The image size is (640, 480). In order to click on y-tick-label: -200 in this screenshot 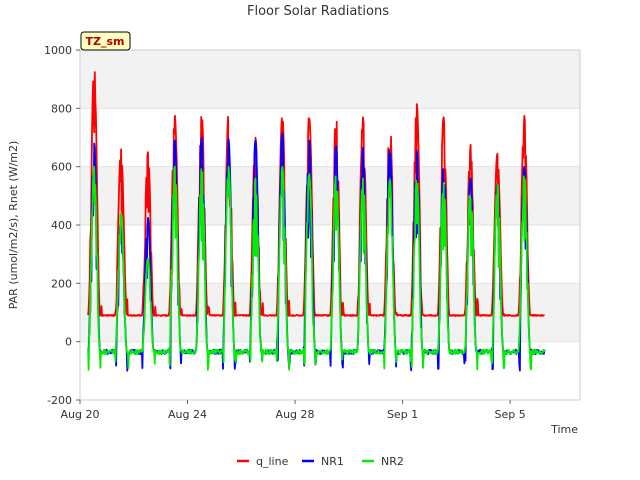, I will do `click(59, 400)`.